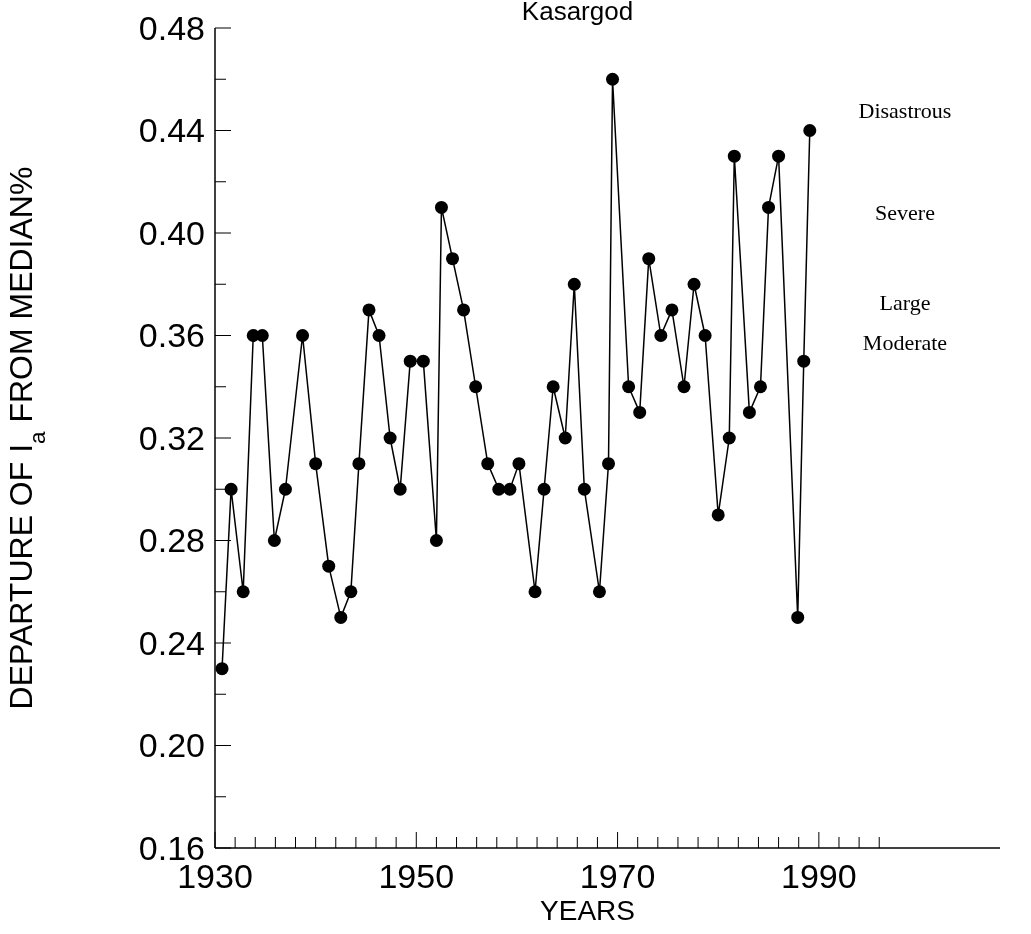  What do you see at coordinates (905, 342) in the screenshot?
I see `annotation: Moderate` at bounding box center [905, 342].